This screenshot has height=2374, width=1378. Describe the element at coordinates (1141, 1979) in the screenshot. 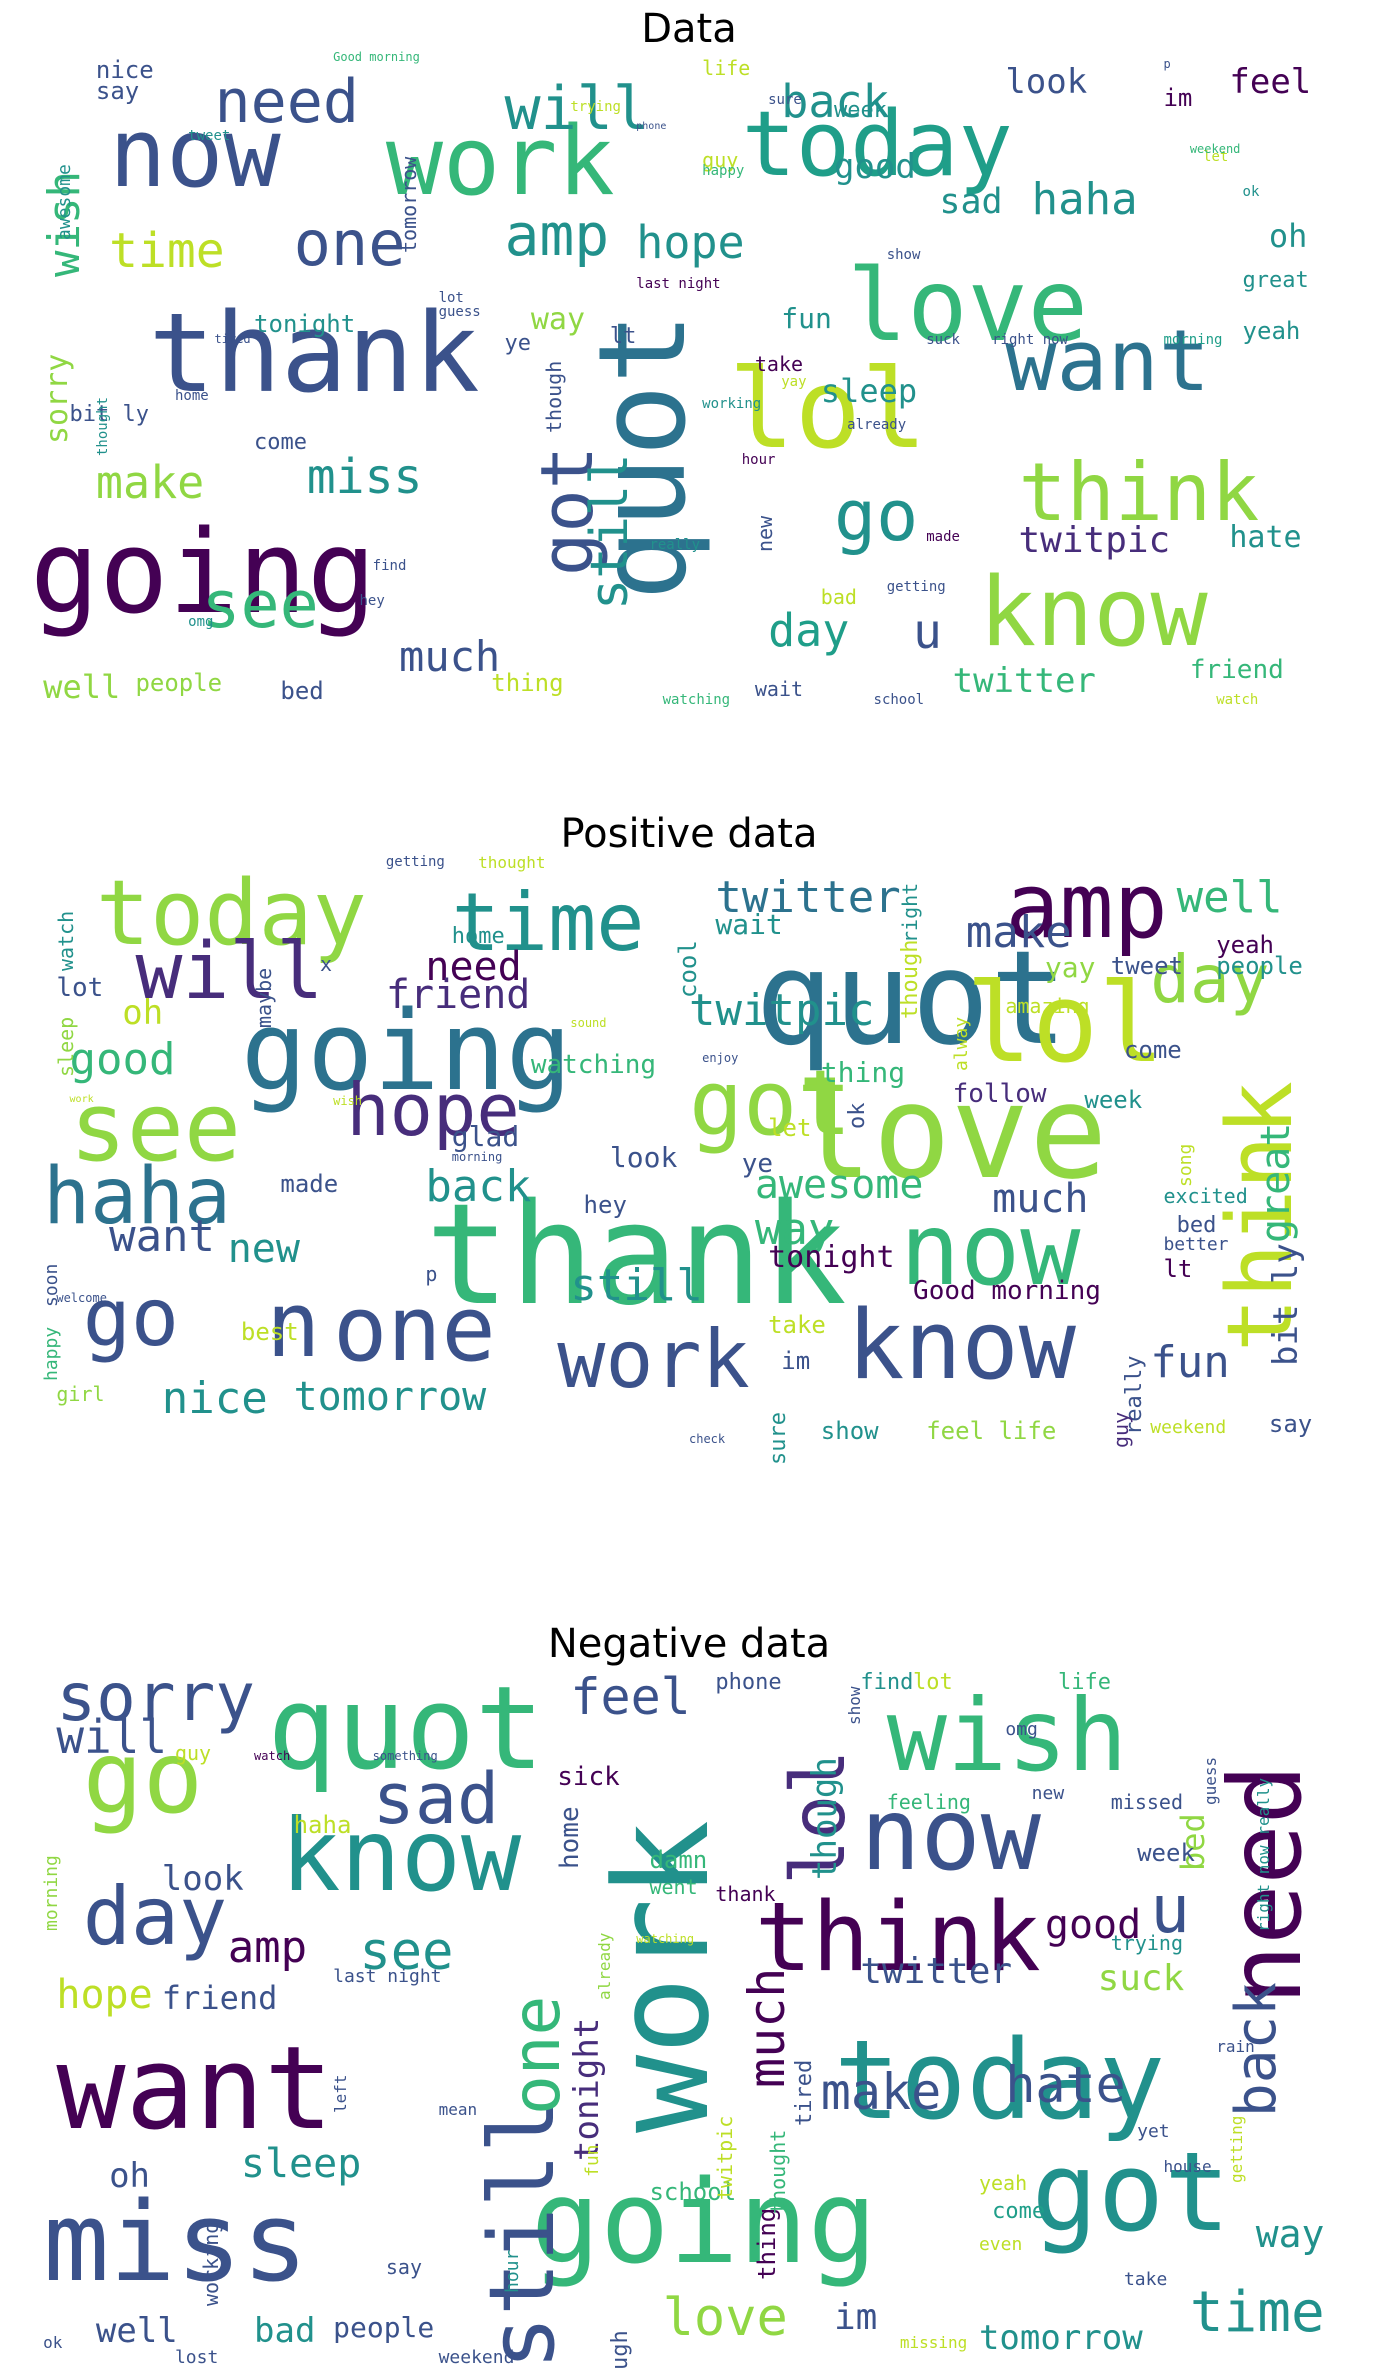

I see `cloud-word: suck` at that location.